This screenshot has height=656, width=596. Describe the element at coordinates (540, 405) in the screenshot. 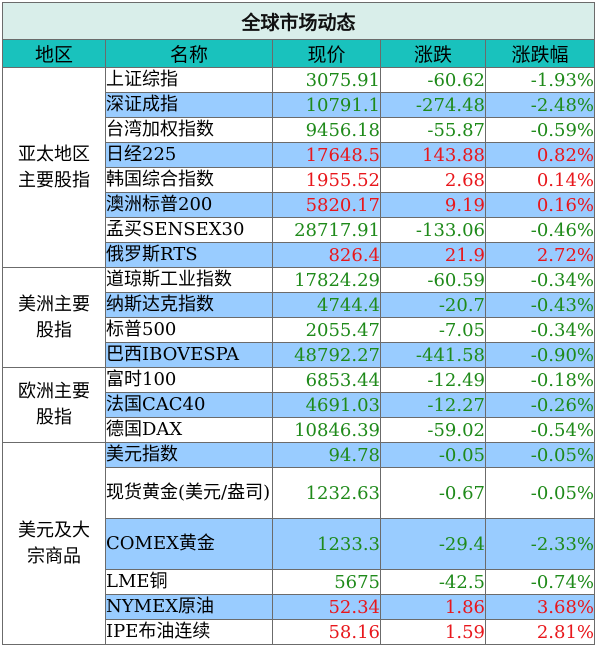

I see `change-pct-cell: -0.26%` at that location.